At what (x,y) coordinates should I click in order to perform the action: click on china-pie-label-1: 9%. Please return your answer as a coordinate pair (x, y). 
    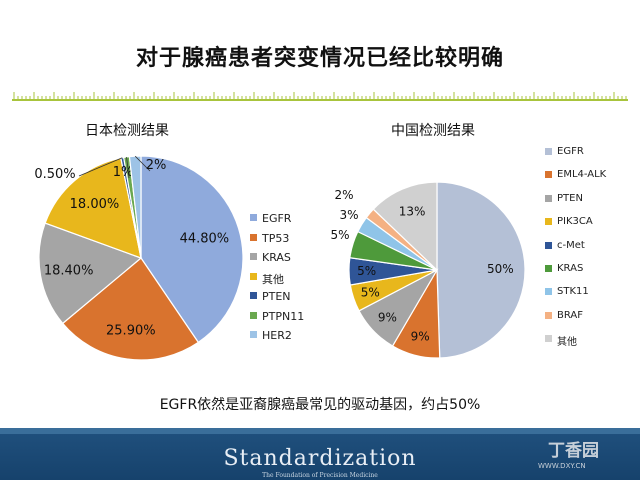
    Looking at the image, I should click on (420, 337).